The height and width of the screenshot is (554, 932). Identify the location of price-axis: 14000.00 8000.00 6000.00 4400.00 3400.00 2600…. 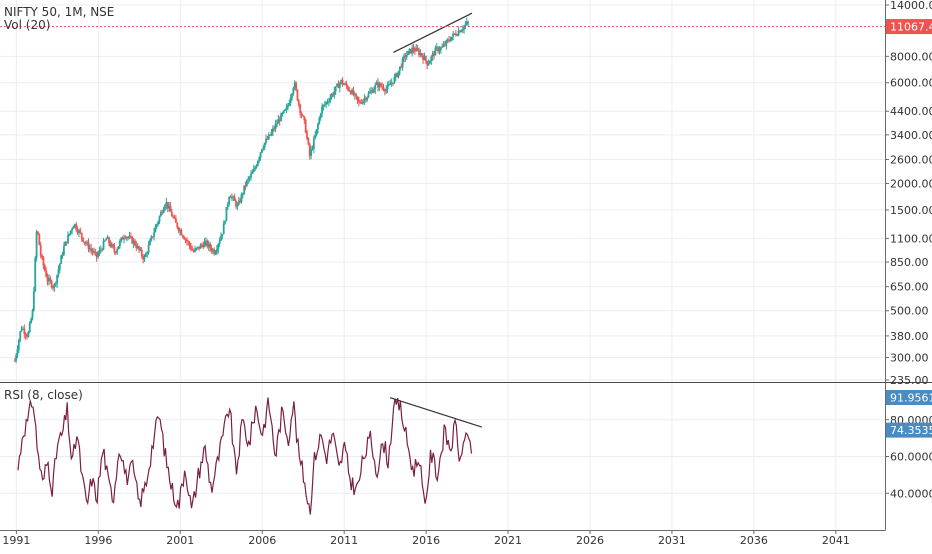
(908, 193).